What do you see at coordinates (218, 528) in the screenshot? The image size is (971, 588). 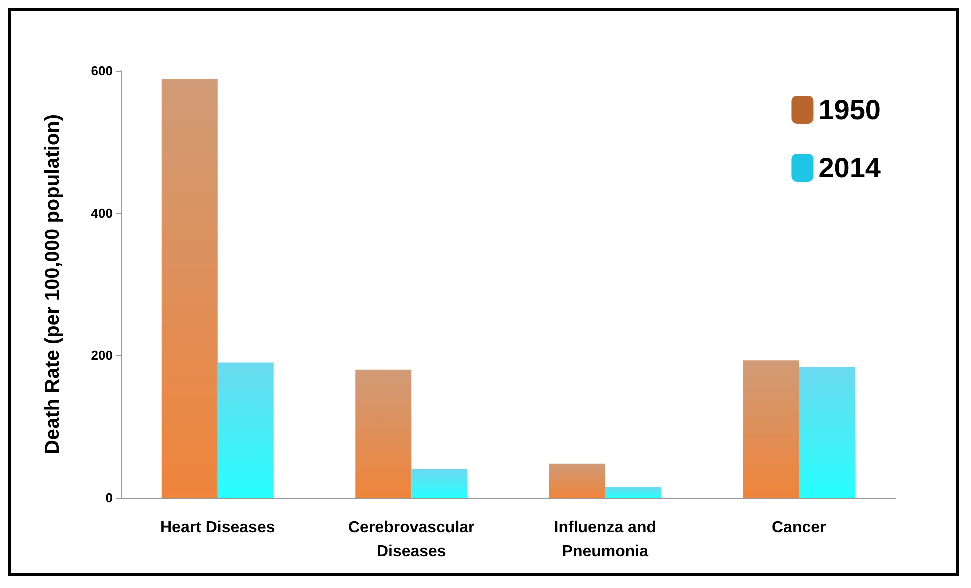 I see `x-tick-label: Heart Diseases` at bounding box center [218, 528].